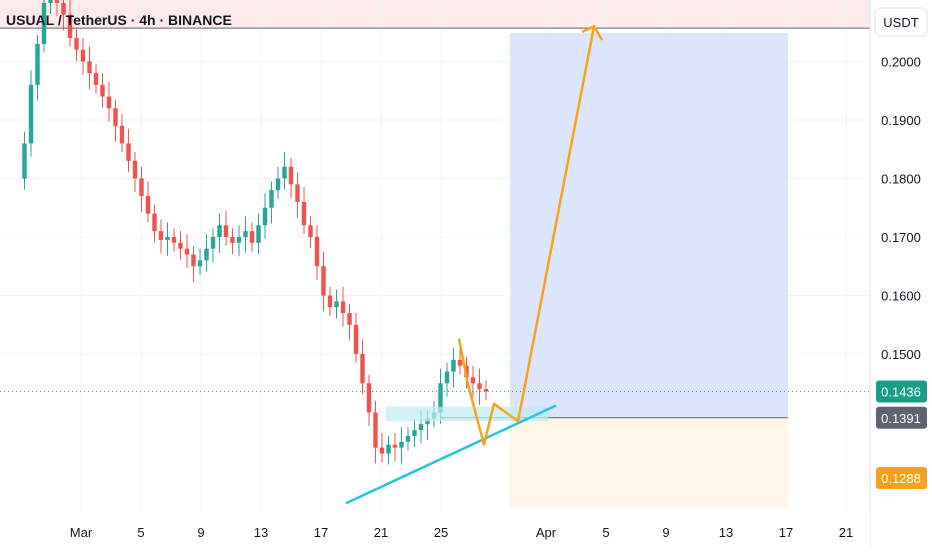 The height and width of the screenshot is (555, 932). What do you see at coordinates (119, 20) in the screenshot?
I see `chart-title: USUAL / TetherUS · 4h · BINANCE` at bounding box center [119, 20].